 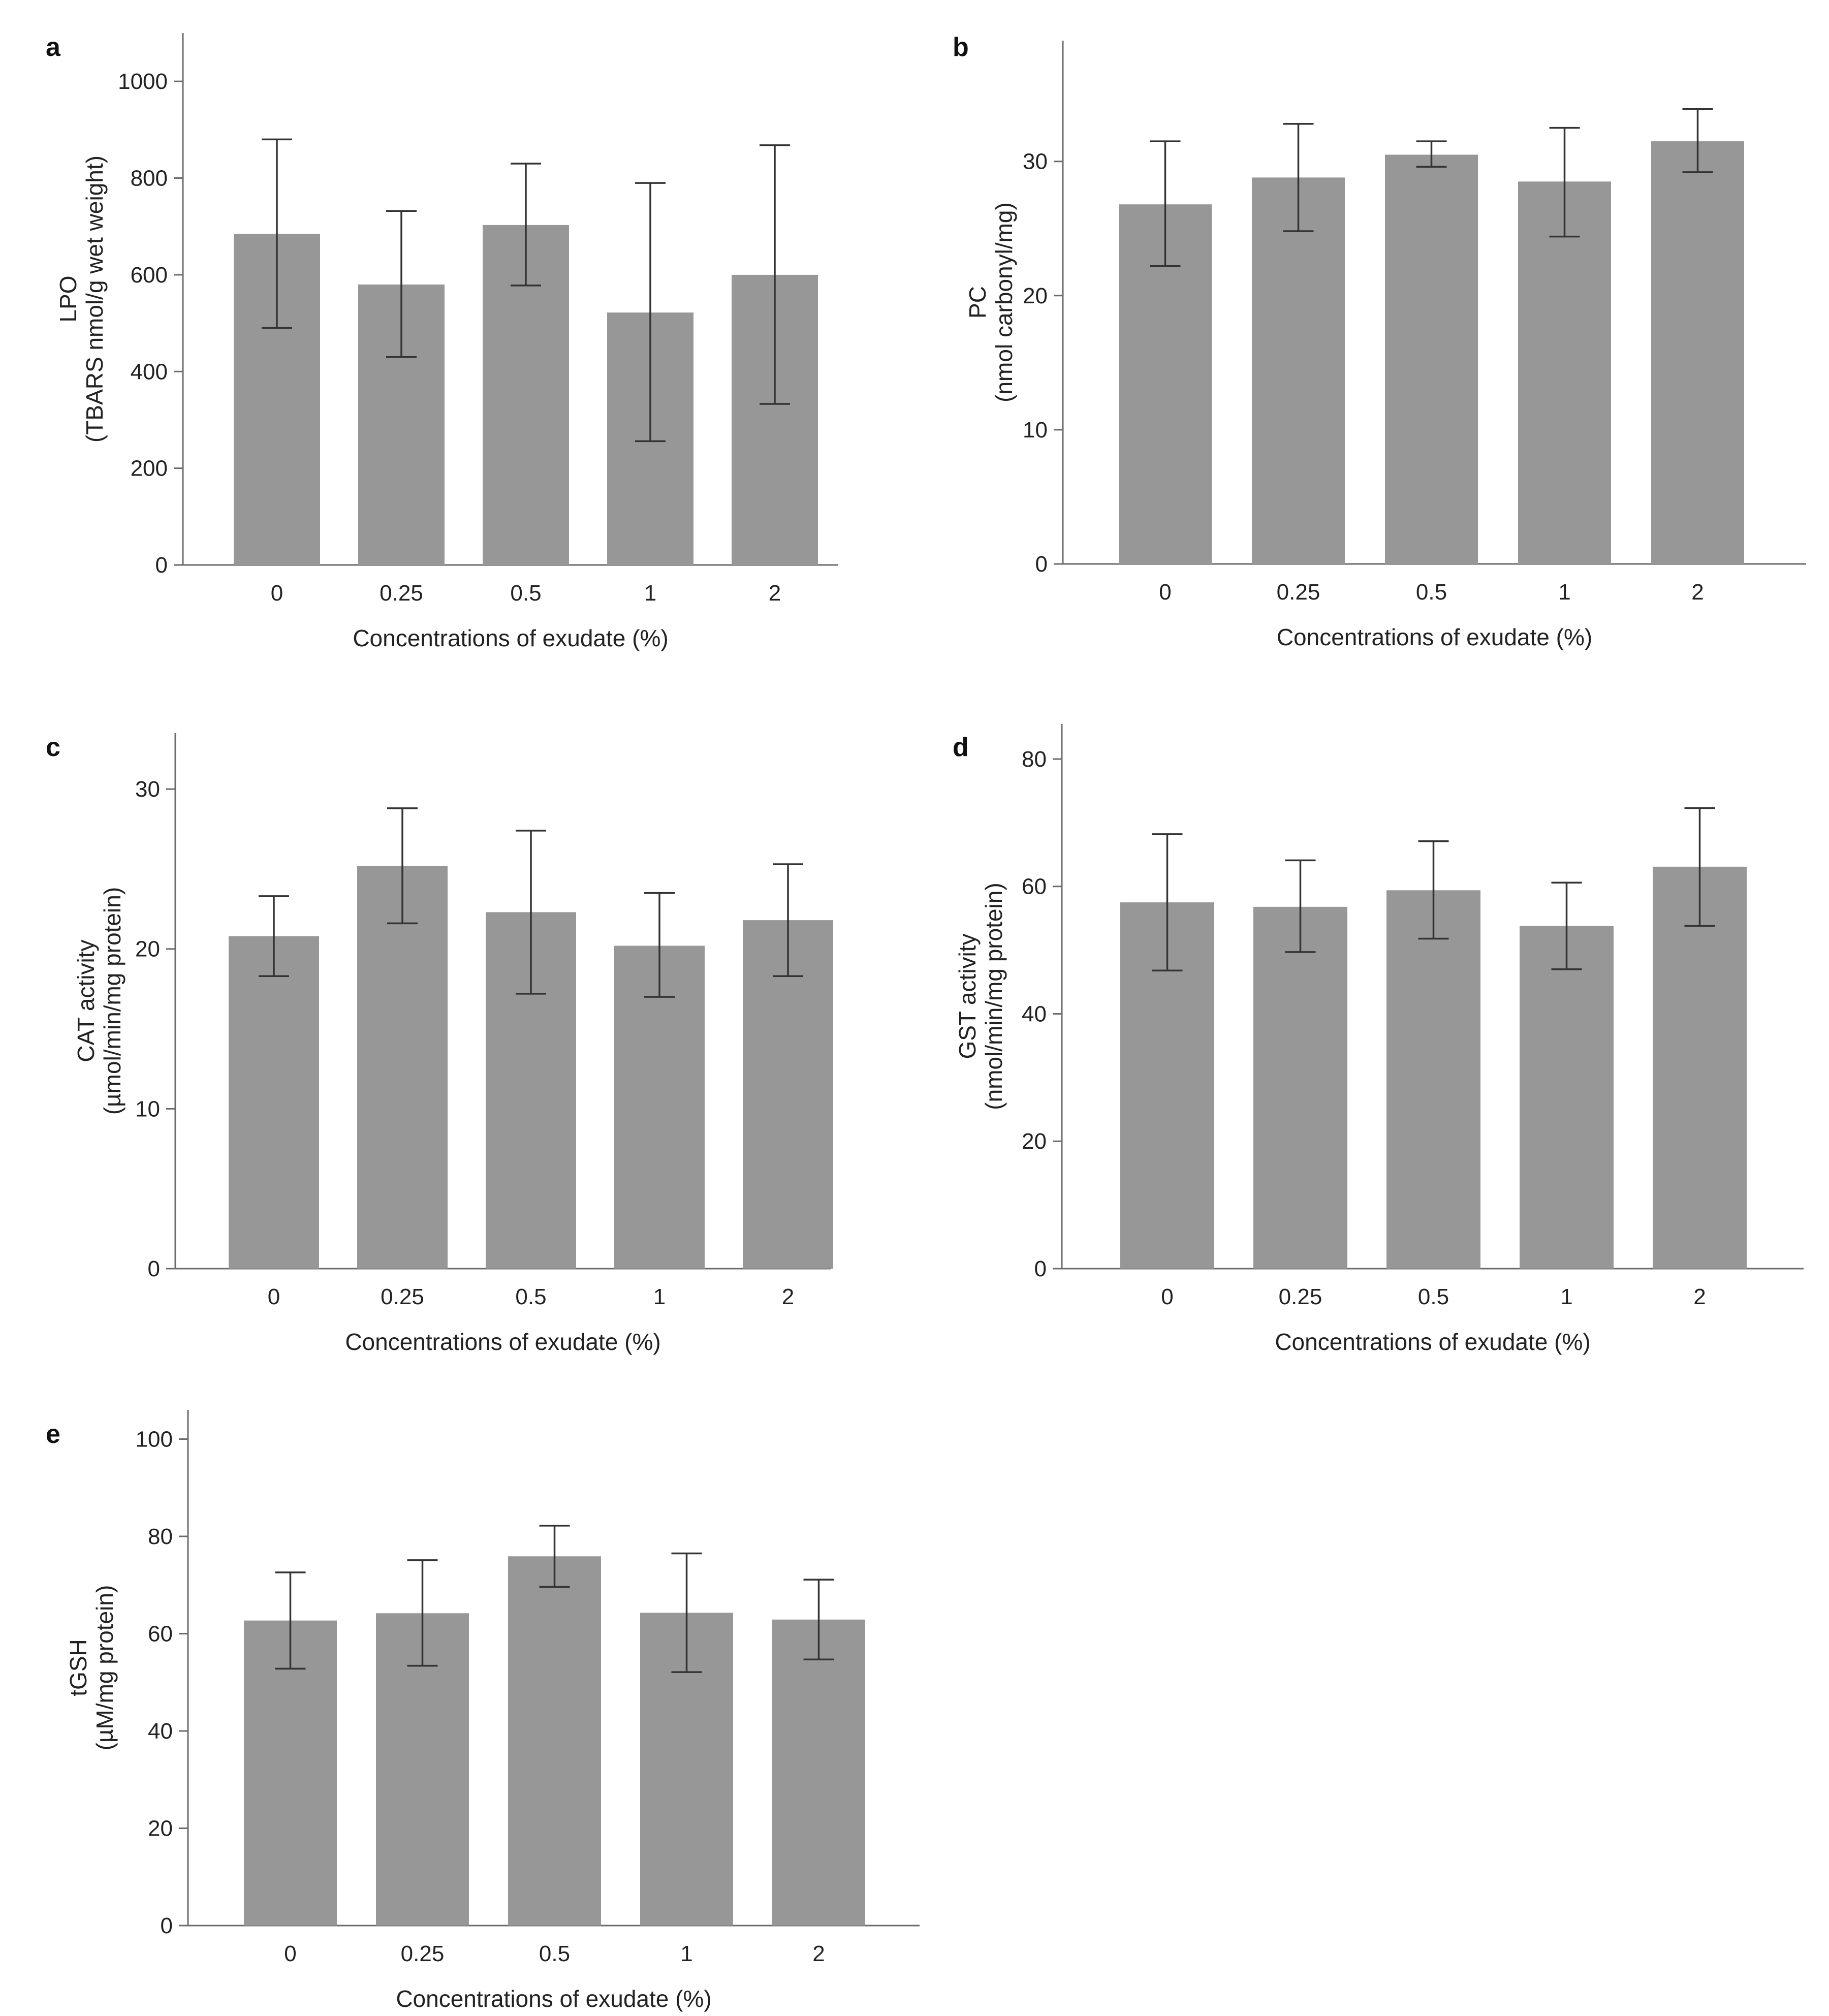 I want to click on y-axis-title-line: (TBARS nmol/g wet weight), so click(x=95, y=299).